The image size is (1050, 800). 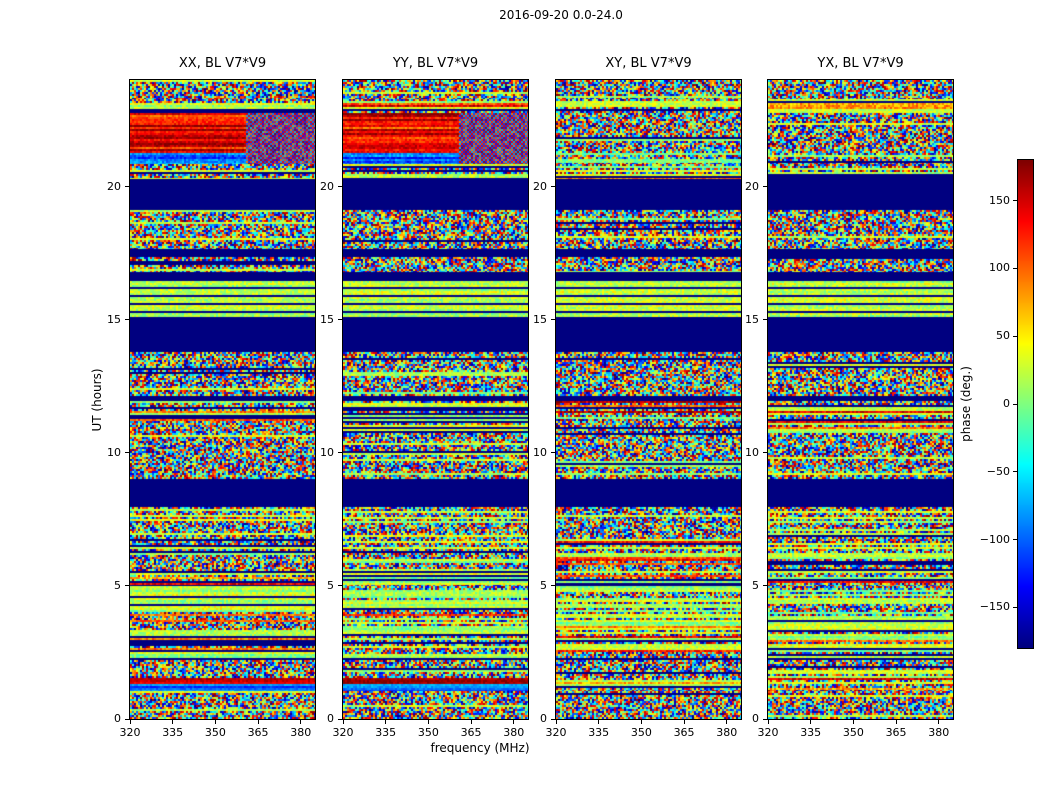 I want to click on x-axis-label: frequency (MHz), so click(x=480, y=748).